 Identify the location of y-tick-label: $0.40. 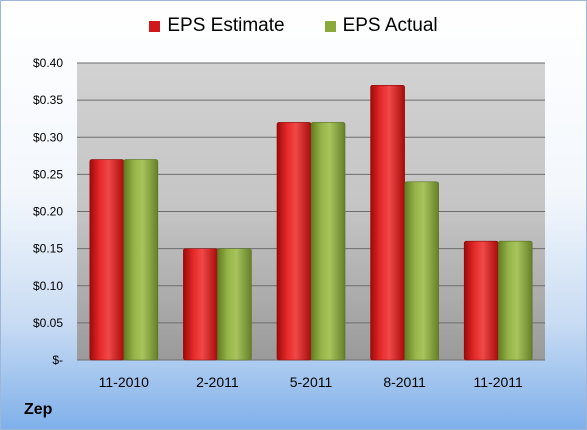
(48, 63).